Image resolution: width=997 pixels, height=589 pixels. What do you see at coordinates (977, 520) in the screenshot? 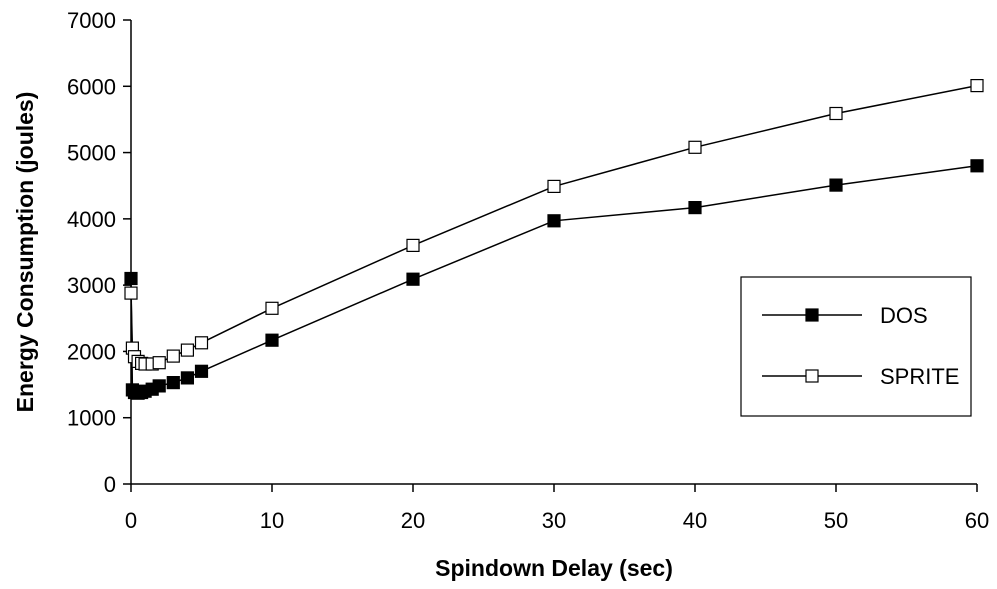
I see `x-tick-label: 60` at bounding box center [977, 520].